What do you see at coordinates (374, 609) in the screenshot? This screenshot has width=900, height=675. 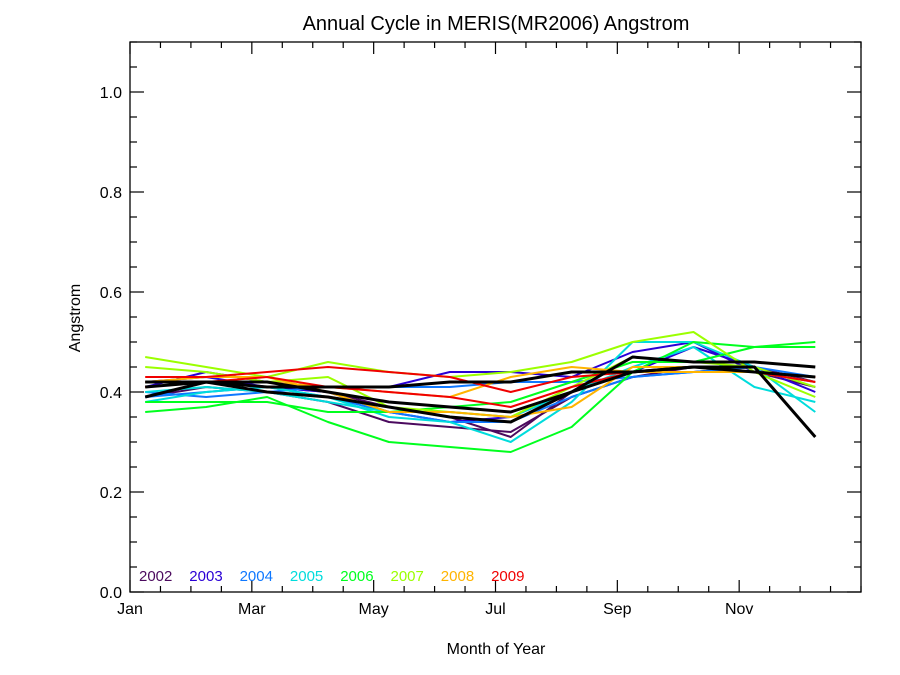 I see `x-tick-label: May` at bounding box center [374, 609].